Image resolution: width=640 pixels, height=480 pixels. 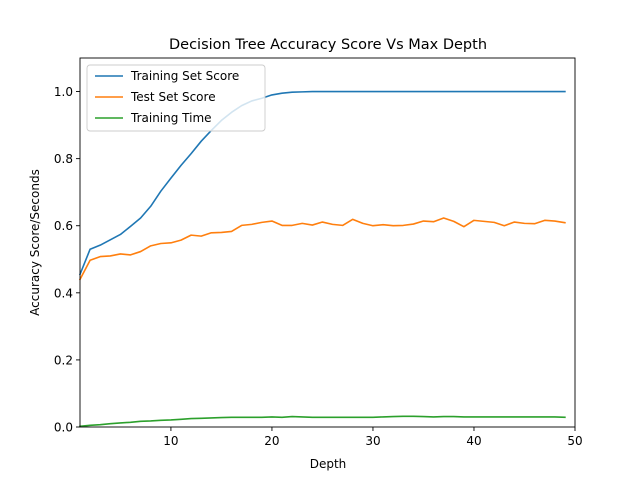 What do you see at coordinates (271, 441) in the screenshot?
I see `x-tick-label: 20` at bounding box center [271, 441].